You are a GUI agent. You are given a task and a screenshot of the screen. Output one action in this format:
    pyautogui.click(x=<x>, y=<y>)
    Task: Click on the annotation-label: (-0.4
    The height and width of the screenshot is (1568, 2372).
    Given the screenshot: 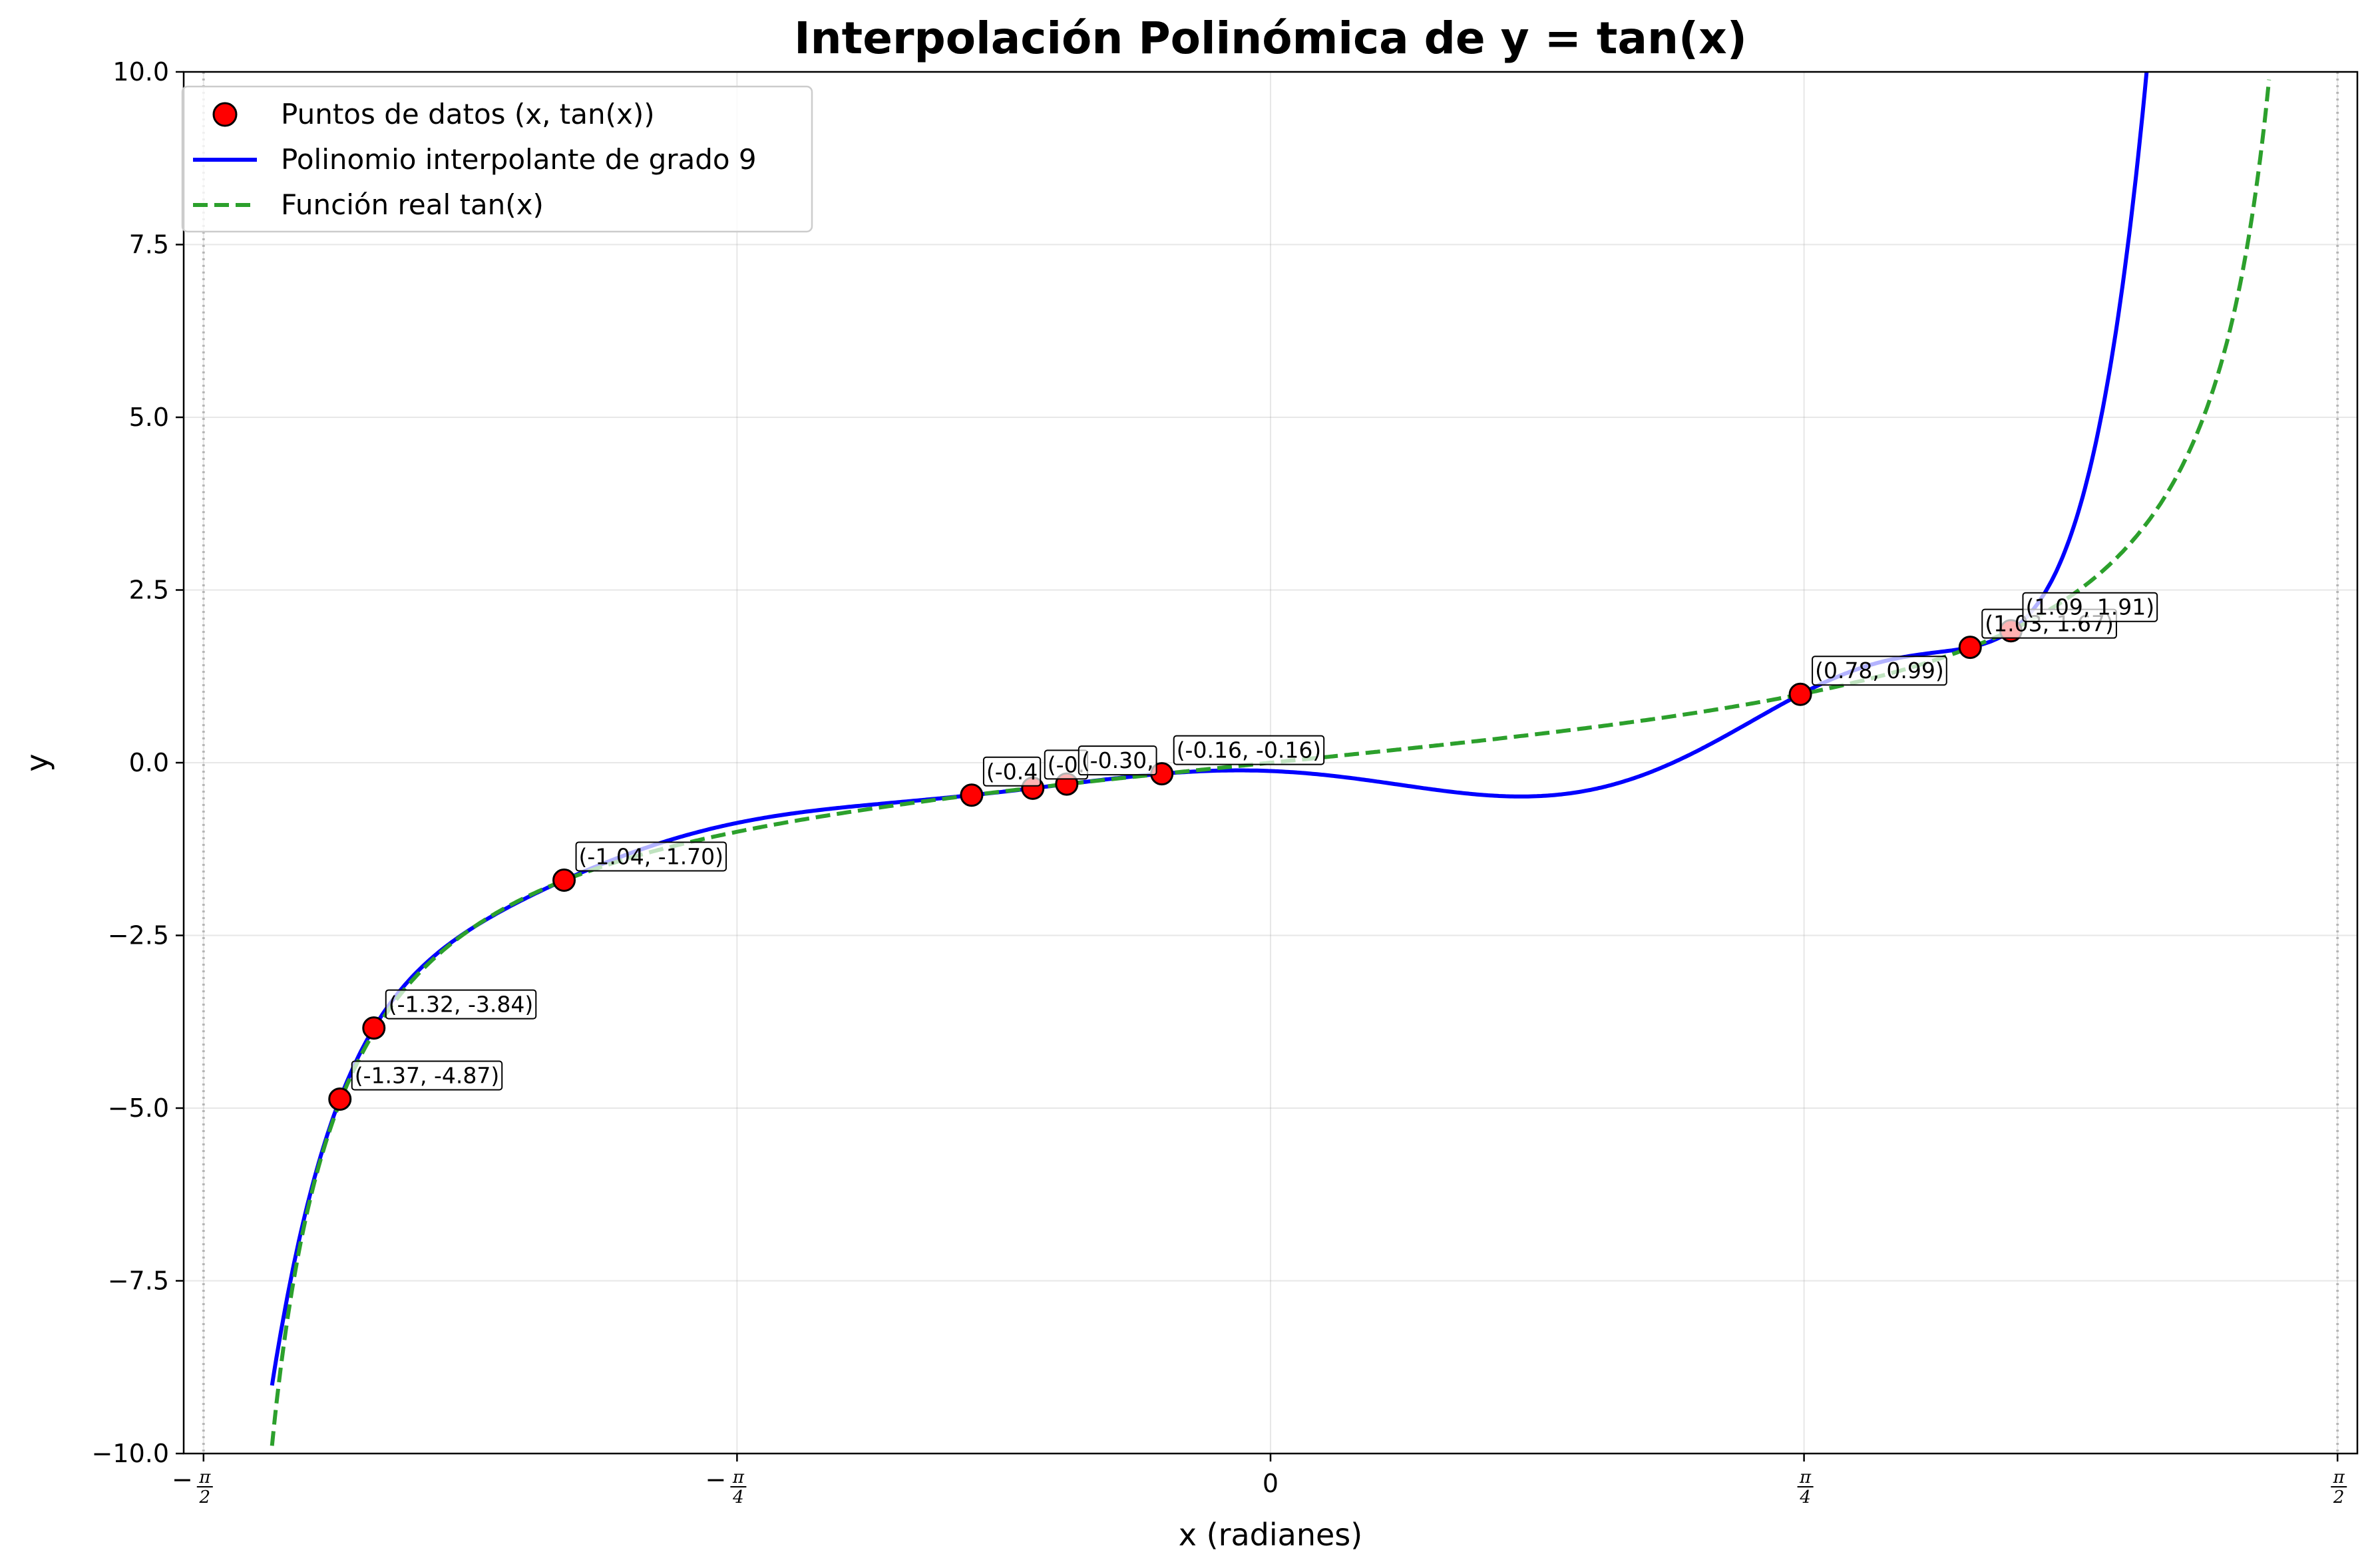 What is the action you would take?
    pyautogui.click(x=1012, y=772)
    